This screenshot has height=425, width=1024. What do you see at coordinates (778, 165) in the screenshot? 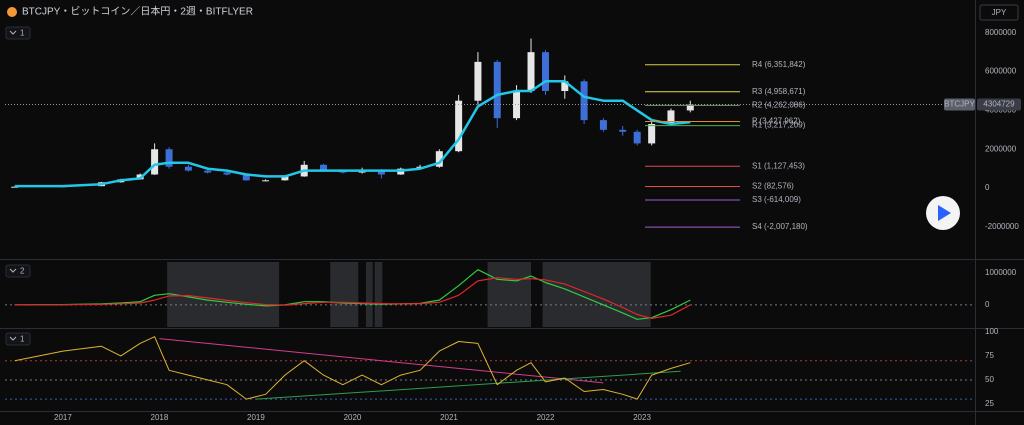
I see `pivot-label: S1 (1,127,453)` at bounding box center [778, 165].